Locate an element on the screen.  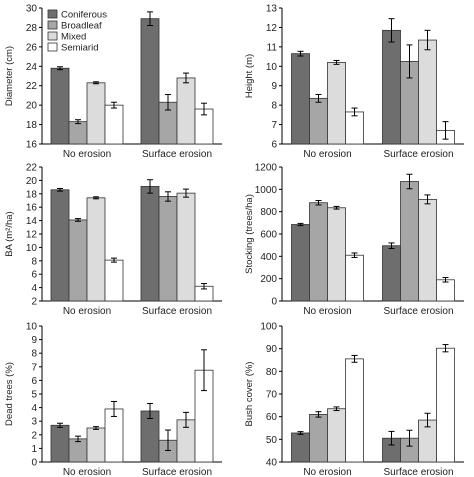
y-tick-label: 2 is located at coordinates (34, 435).